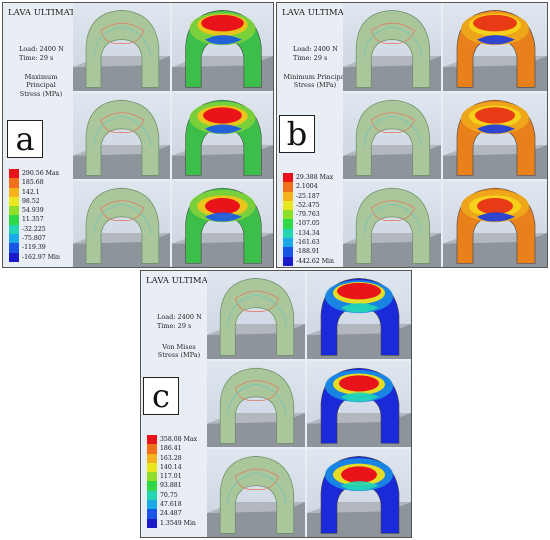  Describe the element at coordinates (310, 58) in the screenshot. I see `panel-b-time: Time: 29 s` at that location.